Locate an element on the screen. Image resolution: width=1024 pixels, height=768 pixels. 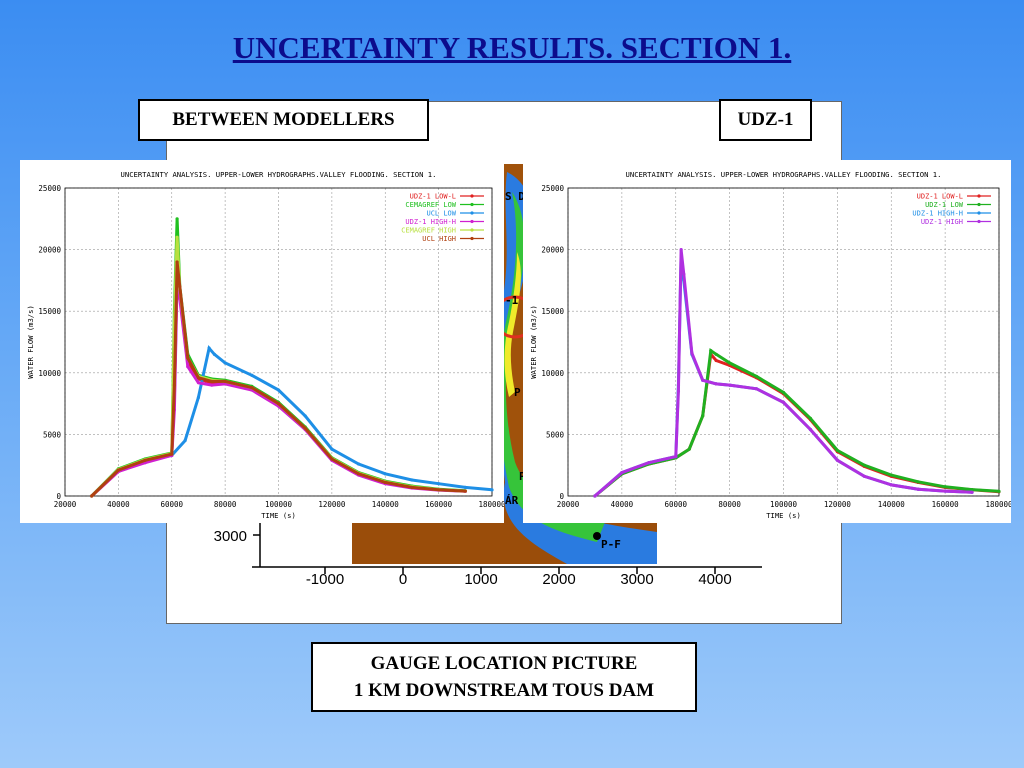
legend-entry: CEMAGREF LOW is located at coordinates (430, 205).